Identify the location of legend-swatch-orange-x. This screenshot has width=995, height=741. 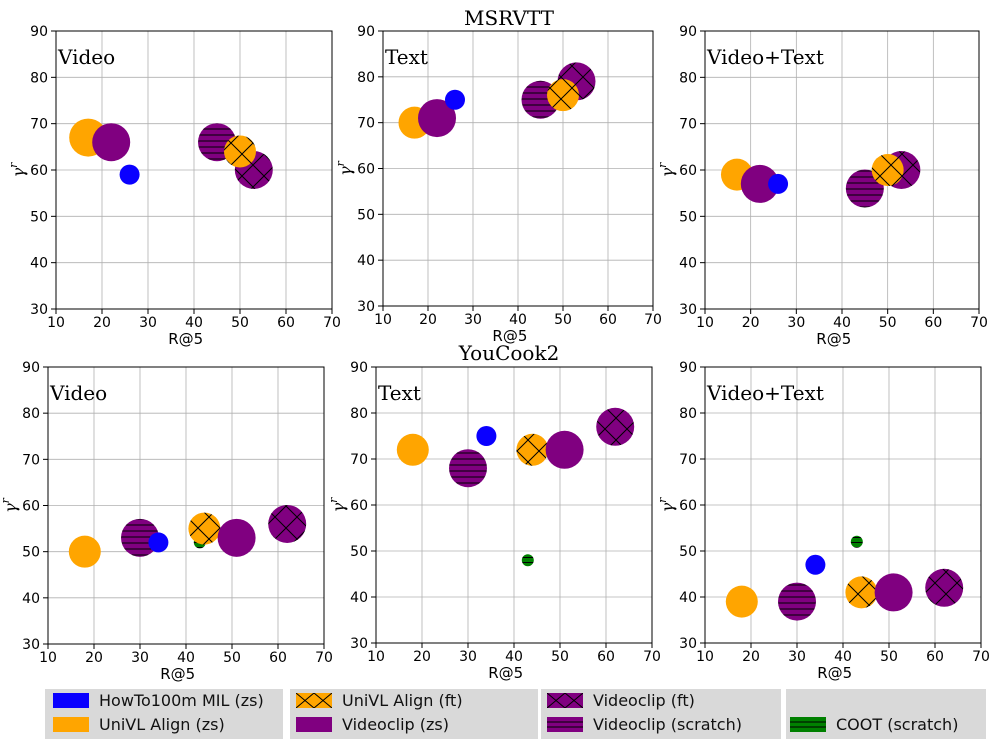
(314, 700).